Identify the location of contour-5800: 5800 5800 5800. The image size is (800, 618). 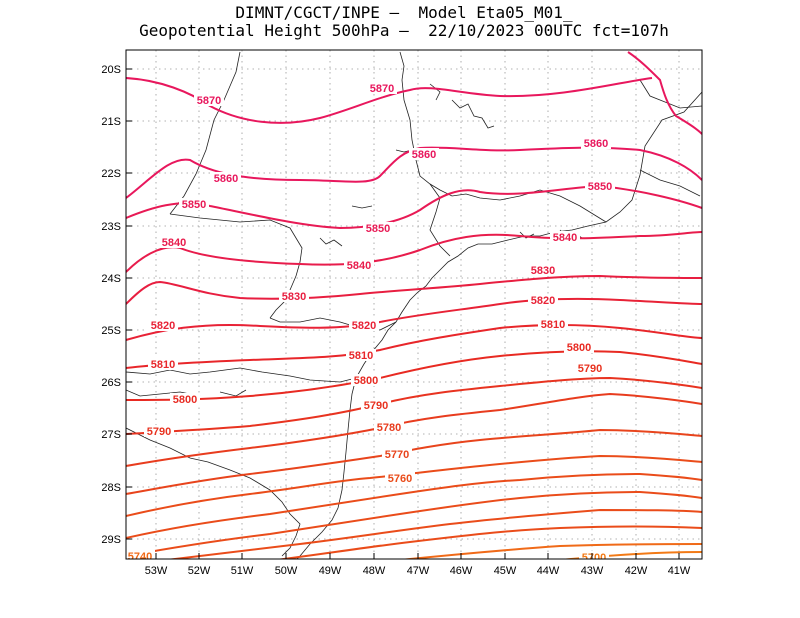
(414, 373).